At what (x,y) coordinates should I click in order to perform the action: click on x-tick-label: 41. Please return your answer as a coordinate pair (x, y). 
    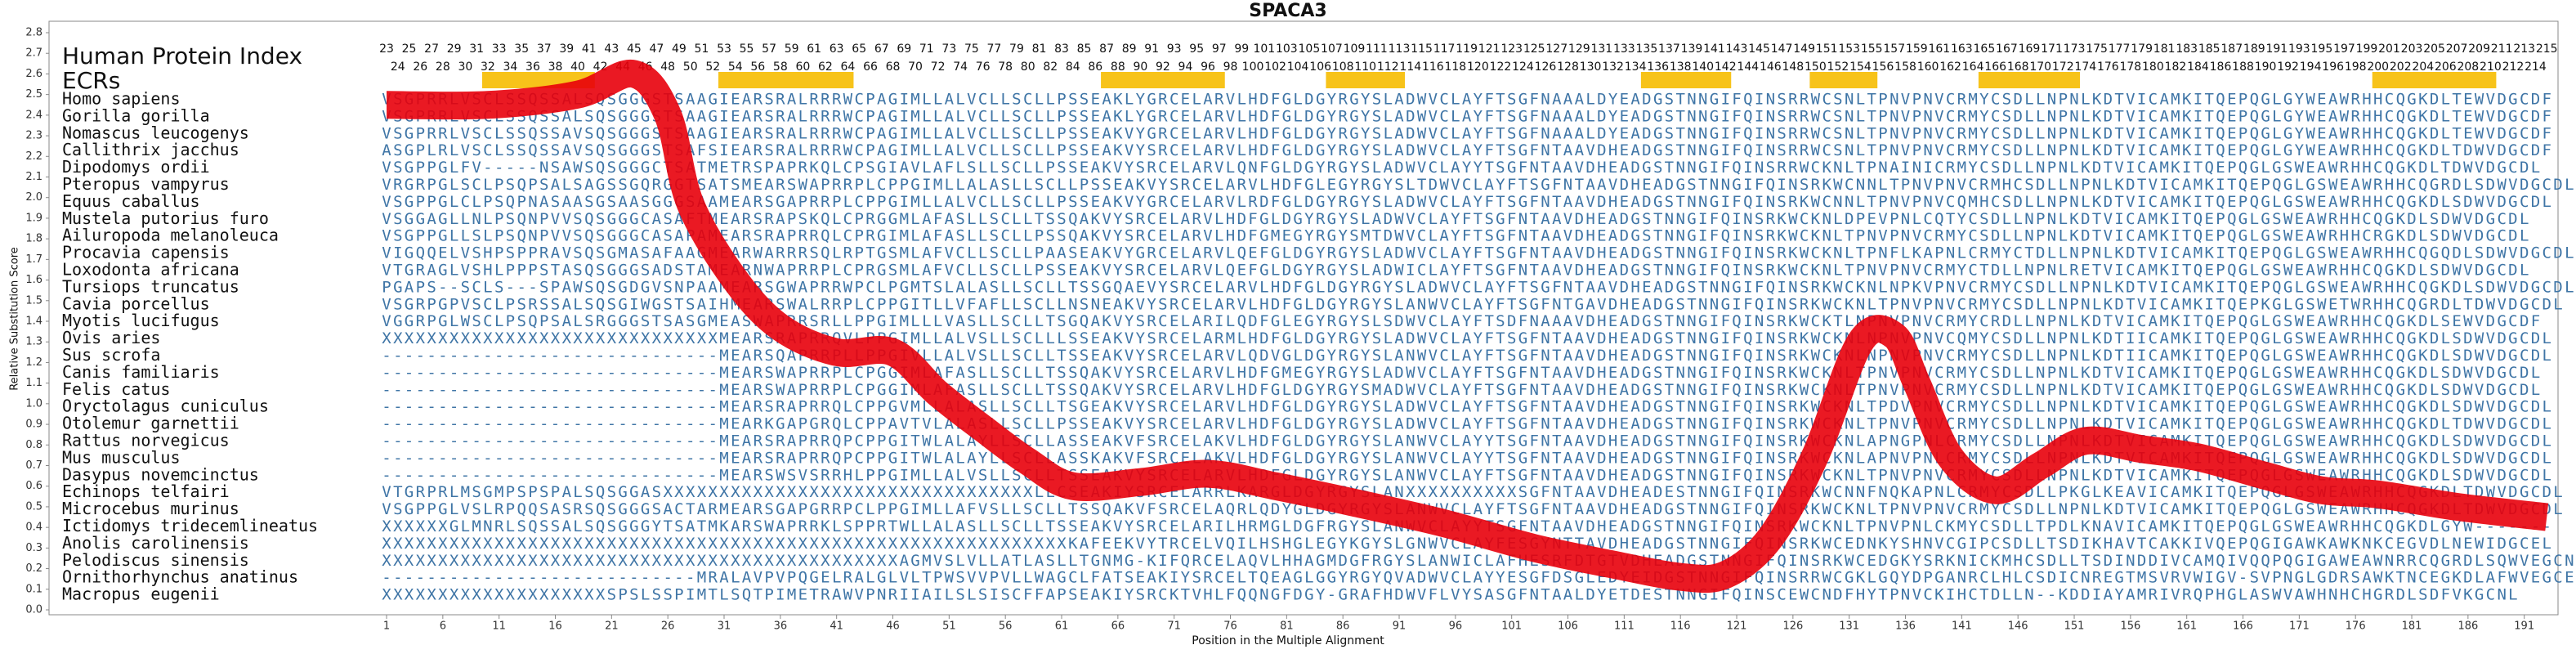
    Looking at the image, I should click on (836, 626).